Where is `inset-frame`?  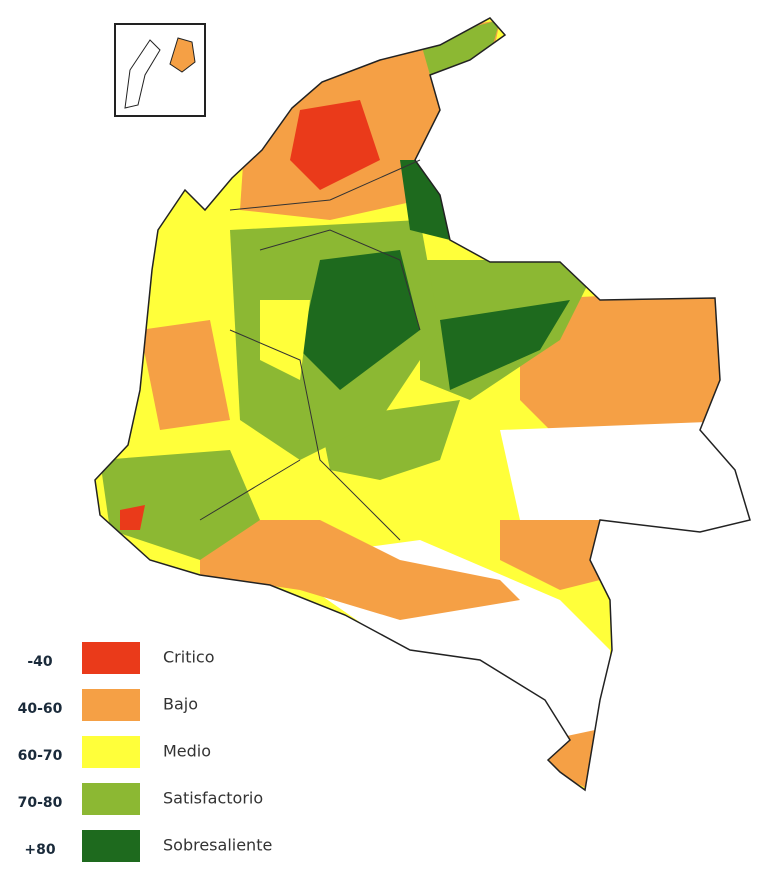
inset-frame is located at coordinates (160, 70).